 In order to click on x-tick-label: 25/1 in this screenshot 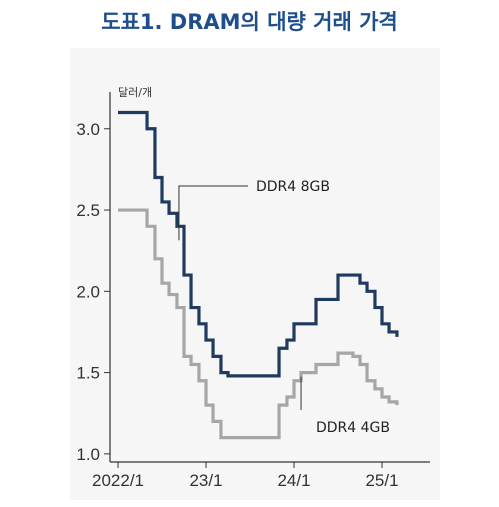, I will do `click(381, 480)`.